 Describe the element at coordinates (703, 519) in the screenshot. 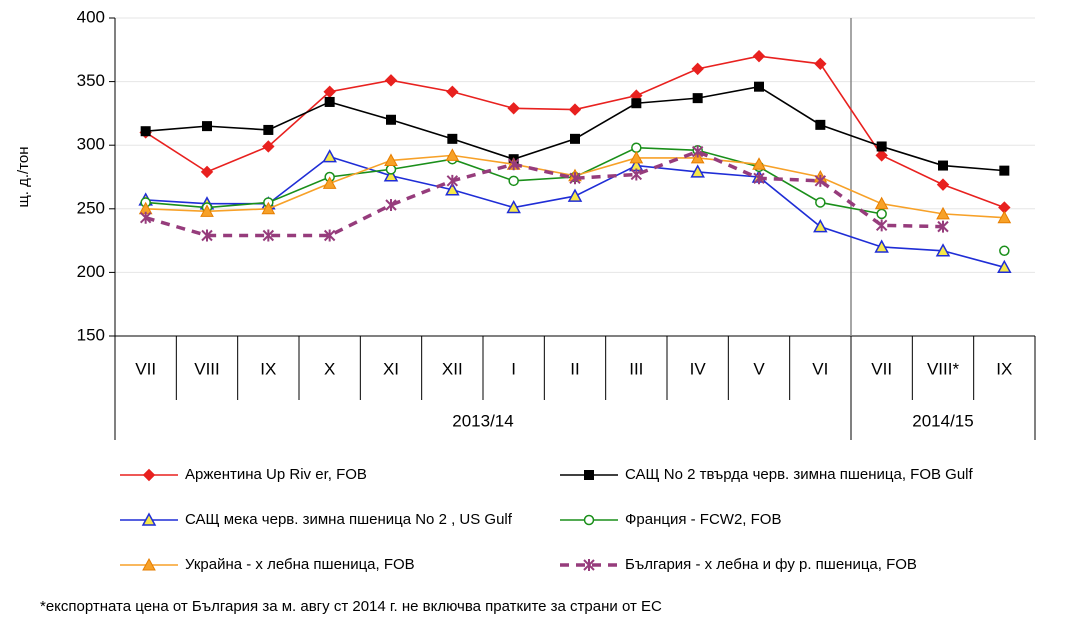

I see `legend-label: Франция - FCW2, FOB` at that location.